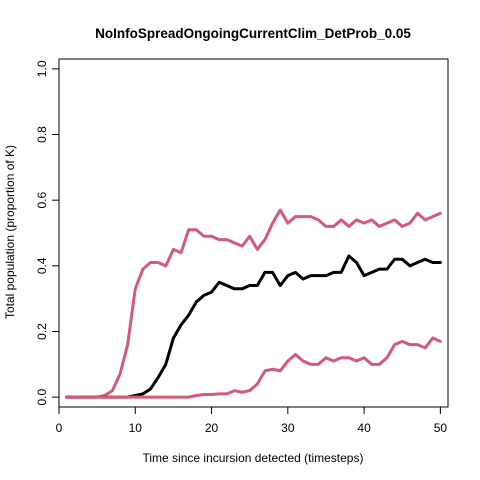 The image size is (480, 480). I want to click on y-axis: 0.0 0.2 0.4 0.6 0.8 1.0, so click(47, 232).